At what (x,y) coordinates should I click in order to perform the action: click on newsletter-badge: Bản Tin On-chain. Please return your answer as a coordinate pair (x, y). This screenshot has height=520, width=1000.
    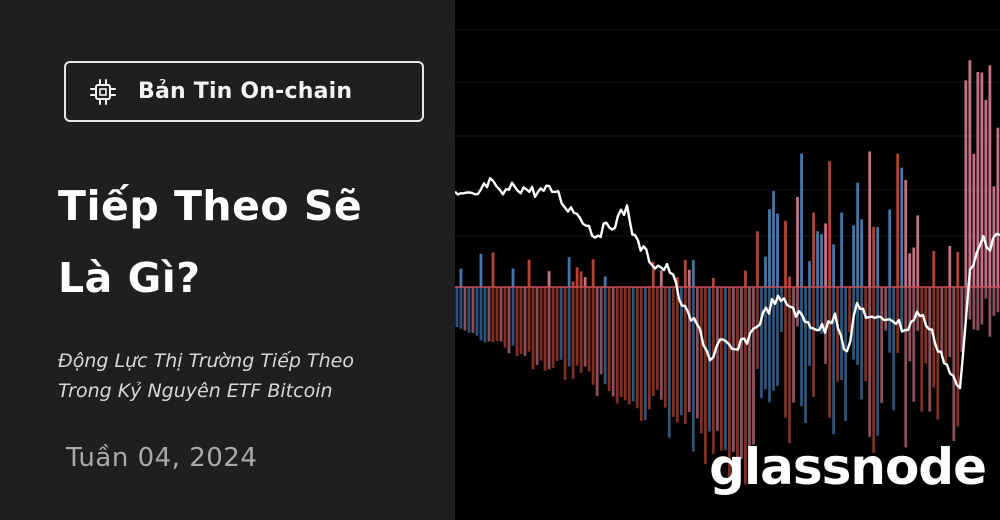
    Looking at the image, I should click on (244, 91).